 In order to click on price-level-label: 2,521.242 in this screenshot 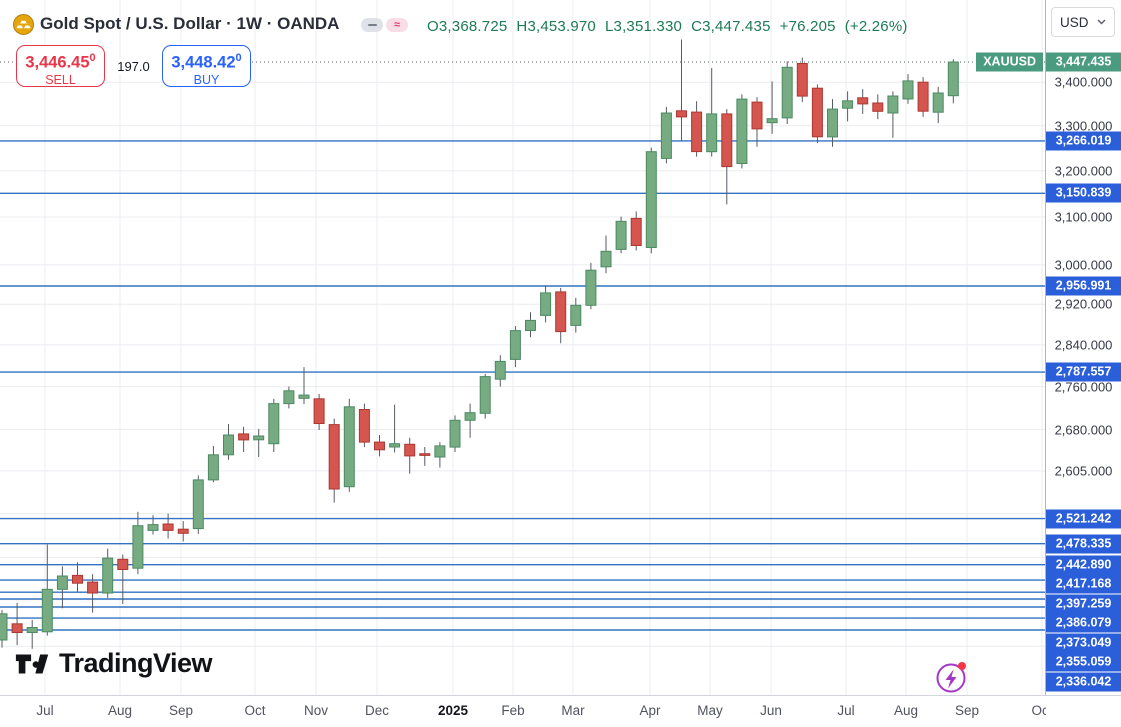, I will do `click(1083, 519)`.